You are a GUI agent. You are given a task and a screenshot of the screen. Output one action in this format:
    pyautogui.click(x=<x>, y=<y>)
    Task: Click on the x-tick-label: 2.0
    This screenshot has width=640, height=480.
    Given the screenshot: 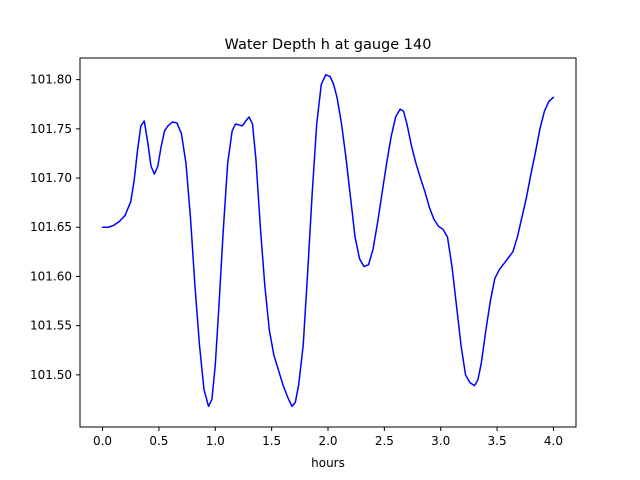 What is the action you would take?
    pyautogui.click(x=327, y=441)
    